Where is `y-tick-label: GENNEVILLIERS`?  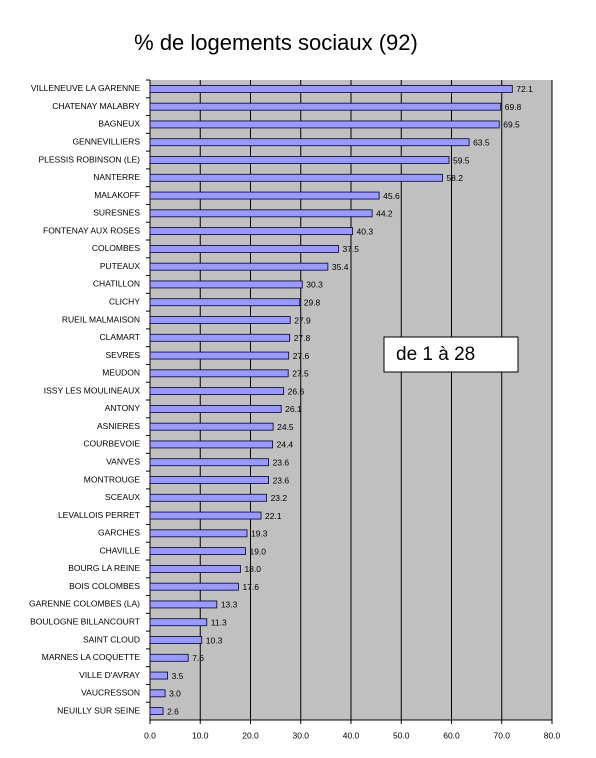
y-tick-label: GENNEVILLIERS is located at coordinates (106, 141).